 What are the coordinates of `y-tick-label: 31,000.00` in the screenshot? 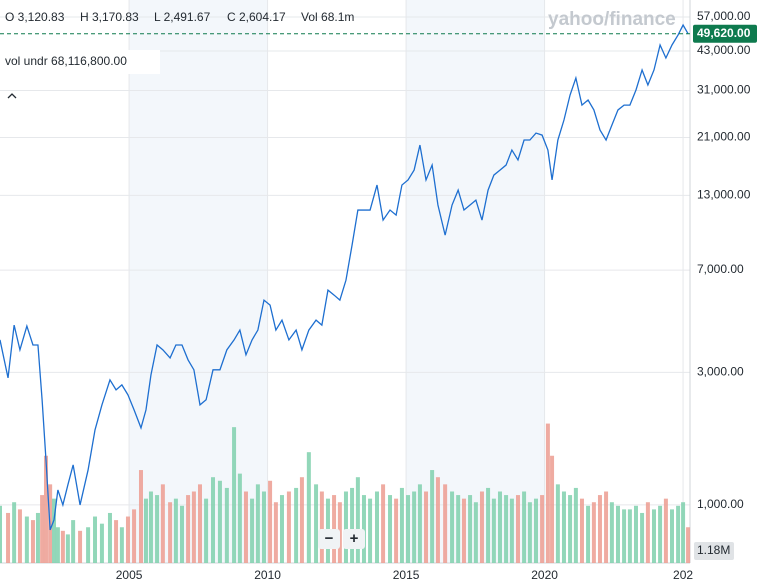 It's located at (724, 90).